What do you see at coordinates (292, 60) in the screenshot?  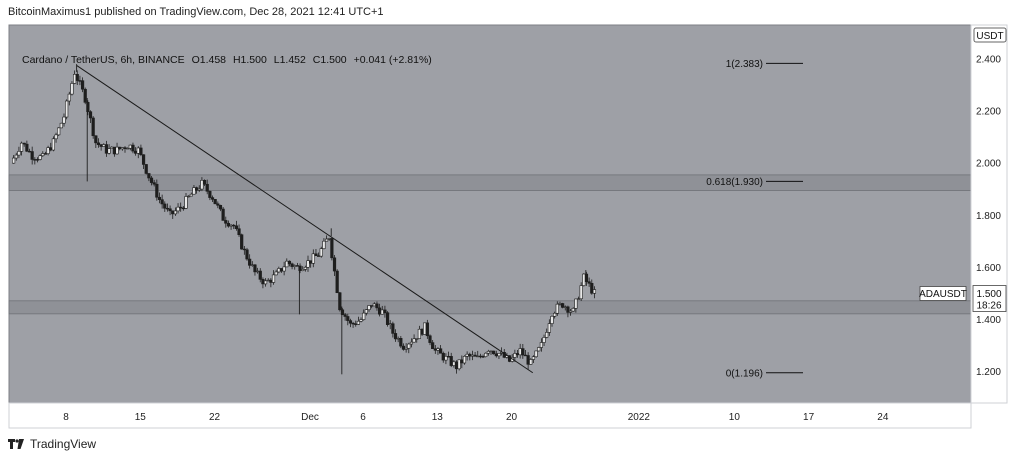 I see `low-value: 1.452` at bounding box center [292, 60].